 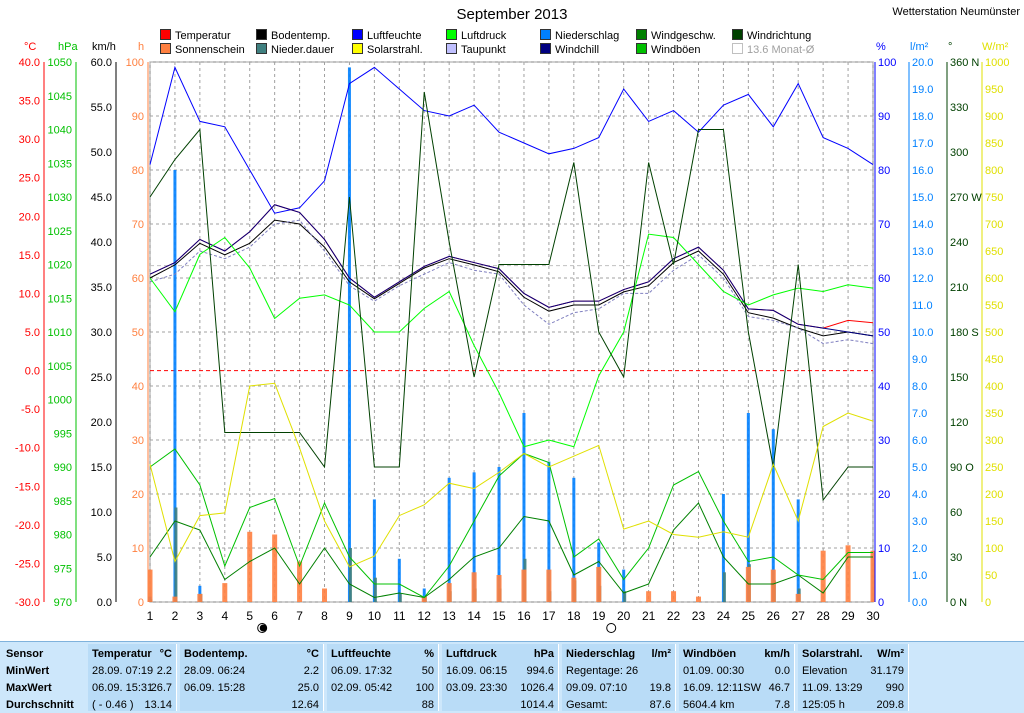 I want to click on y-tick-label: -15.0, so click(x=27, y=487).